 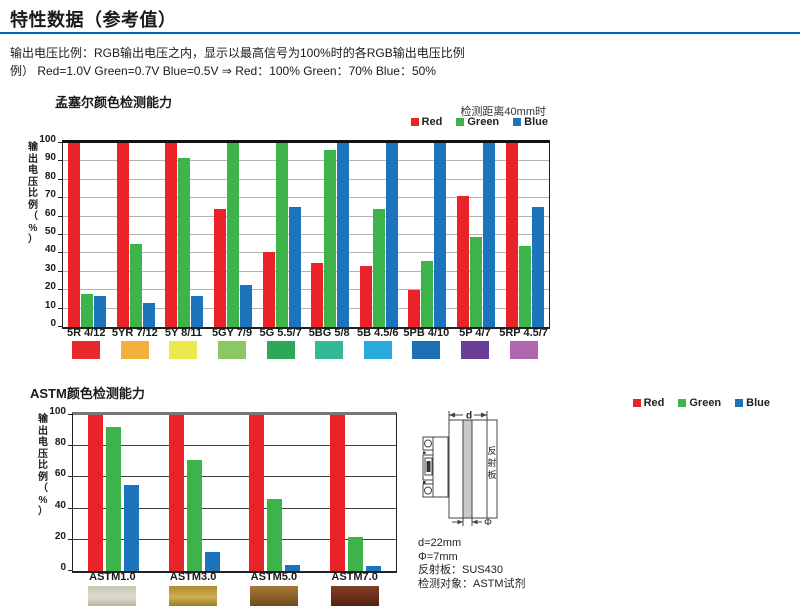 What do you see at coordinates (440, 543) in the screenshot?
I see `diagram-note: d=22mm` at bounding box center [440, 543].